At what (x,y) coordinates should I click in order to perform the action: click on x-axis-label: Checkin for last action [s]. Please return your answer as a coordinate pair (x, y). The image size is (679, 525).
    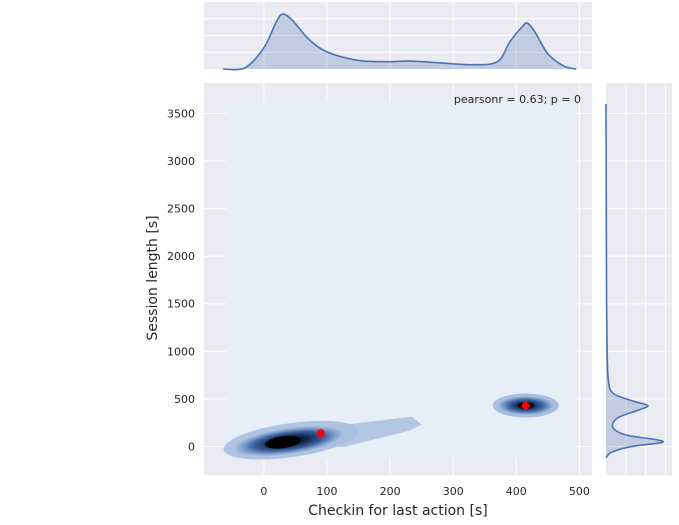
    Looking at the image, I should click on (397, 511).